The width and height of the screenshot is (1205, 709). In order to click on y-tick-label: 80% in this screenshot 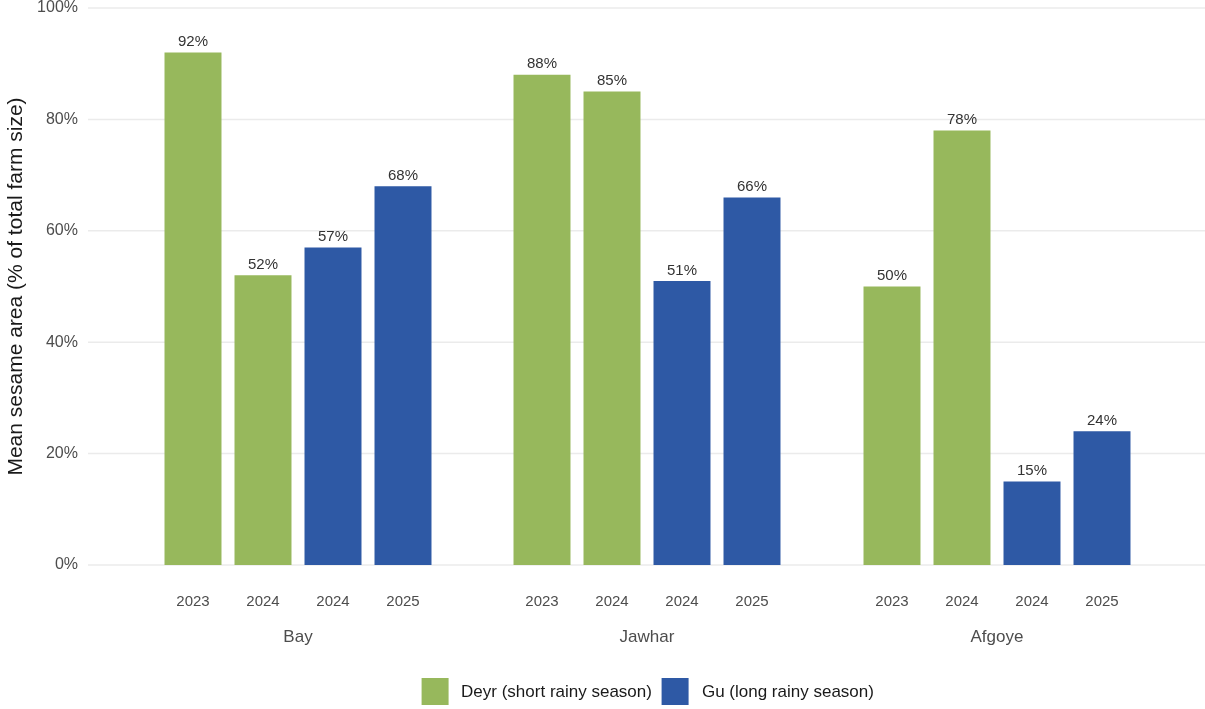, I will do `click(61, 118)`.